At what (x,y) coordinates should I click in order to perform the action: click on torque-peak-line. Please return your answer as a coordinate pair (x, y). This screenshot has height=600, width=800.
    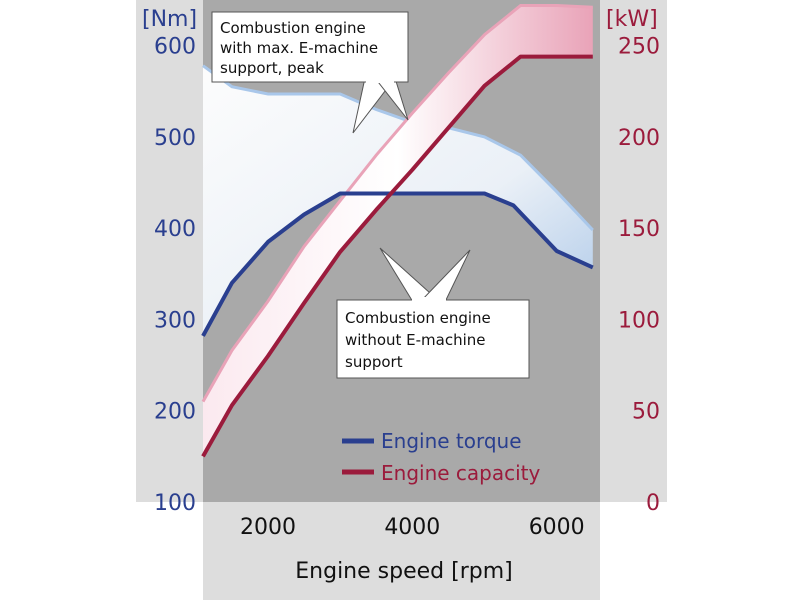
    Looking at the image, I should click on (398, 148).